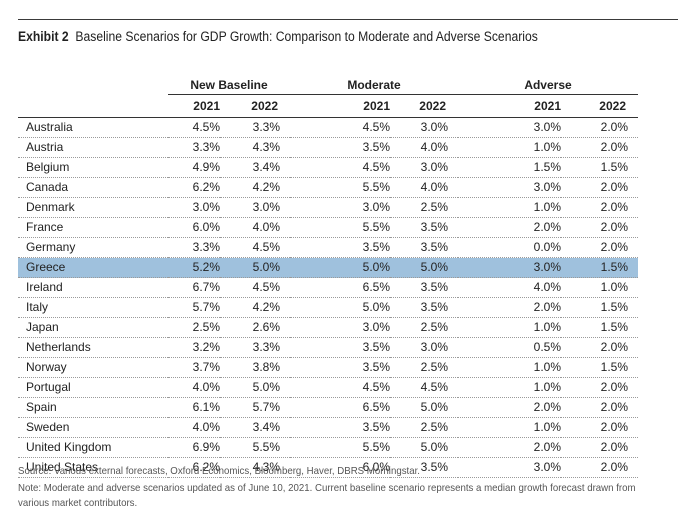 Image resolution: width=691 pixels, height=518 pixels. What do you see at coordinates (93, 447) in the screenshot?
I see `country-cell: United Kingdom` at bounding box center [93, 447].